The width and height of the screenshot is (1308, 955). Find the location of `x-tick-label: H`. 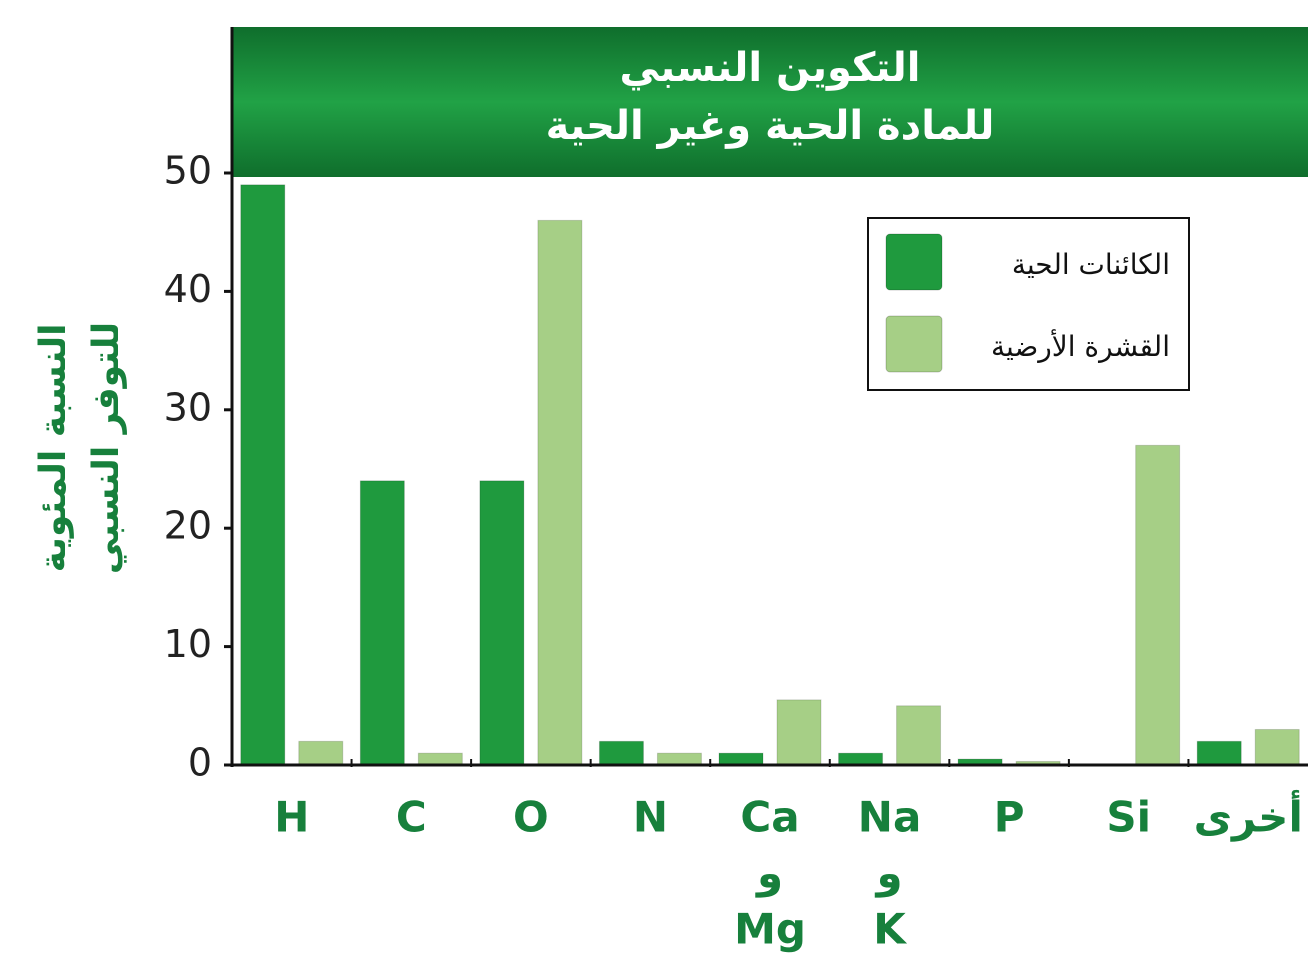

x-tick-label: H is located at coordinates (291, 817).